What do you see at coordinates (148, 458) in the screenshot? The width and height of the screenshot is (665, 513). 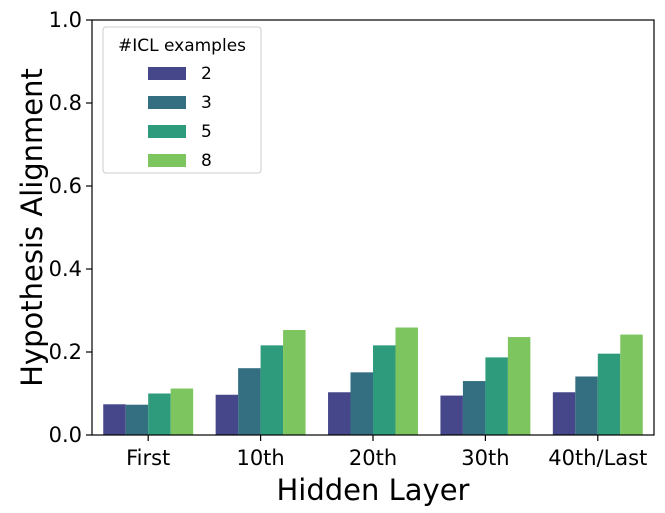 I see `x-tick-label: First` at bounding box center [148, 458].